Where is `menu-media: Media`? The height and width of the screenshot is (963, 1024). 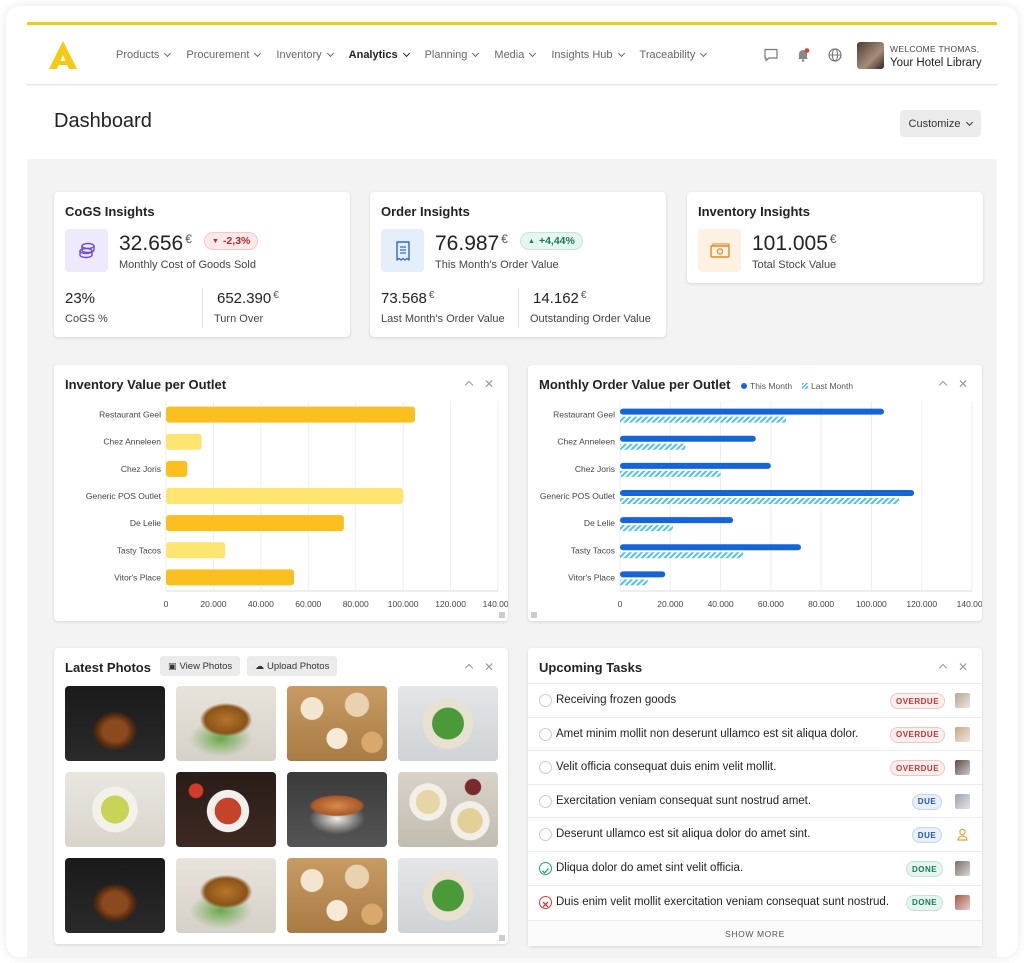
menu-media: Media is located at coordinates (515, 55).